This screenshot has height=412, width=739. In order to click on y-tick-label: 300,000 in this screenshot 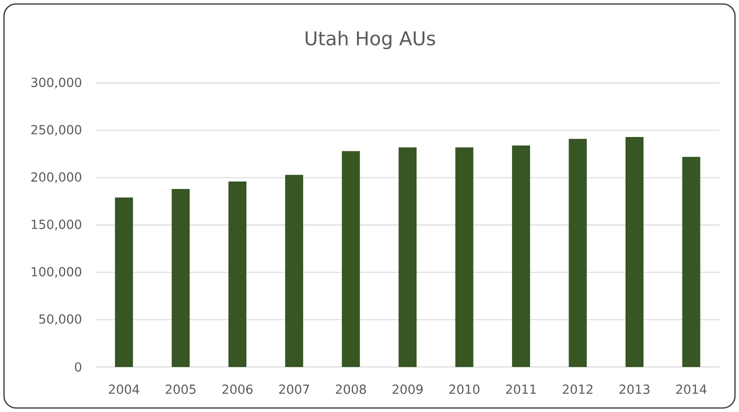, I will do `click(56, 83)`.